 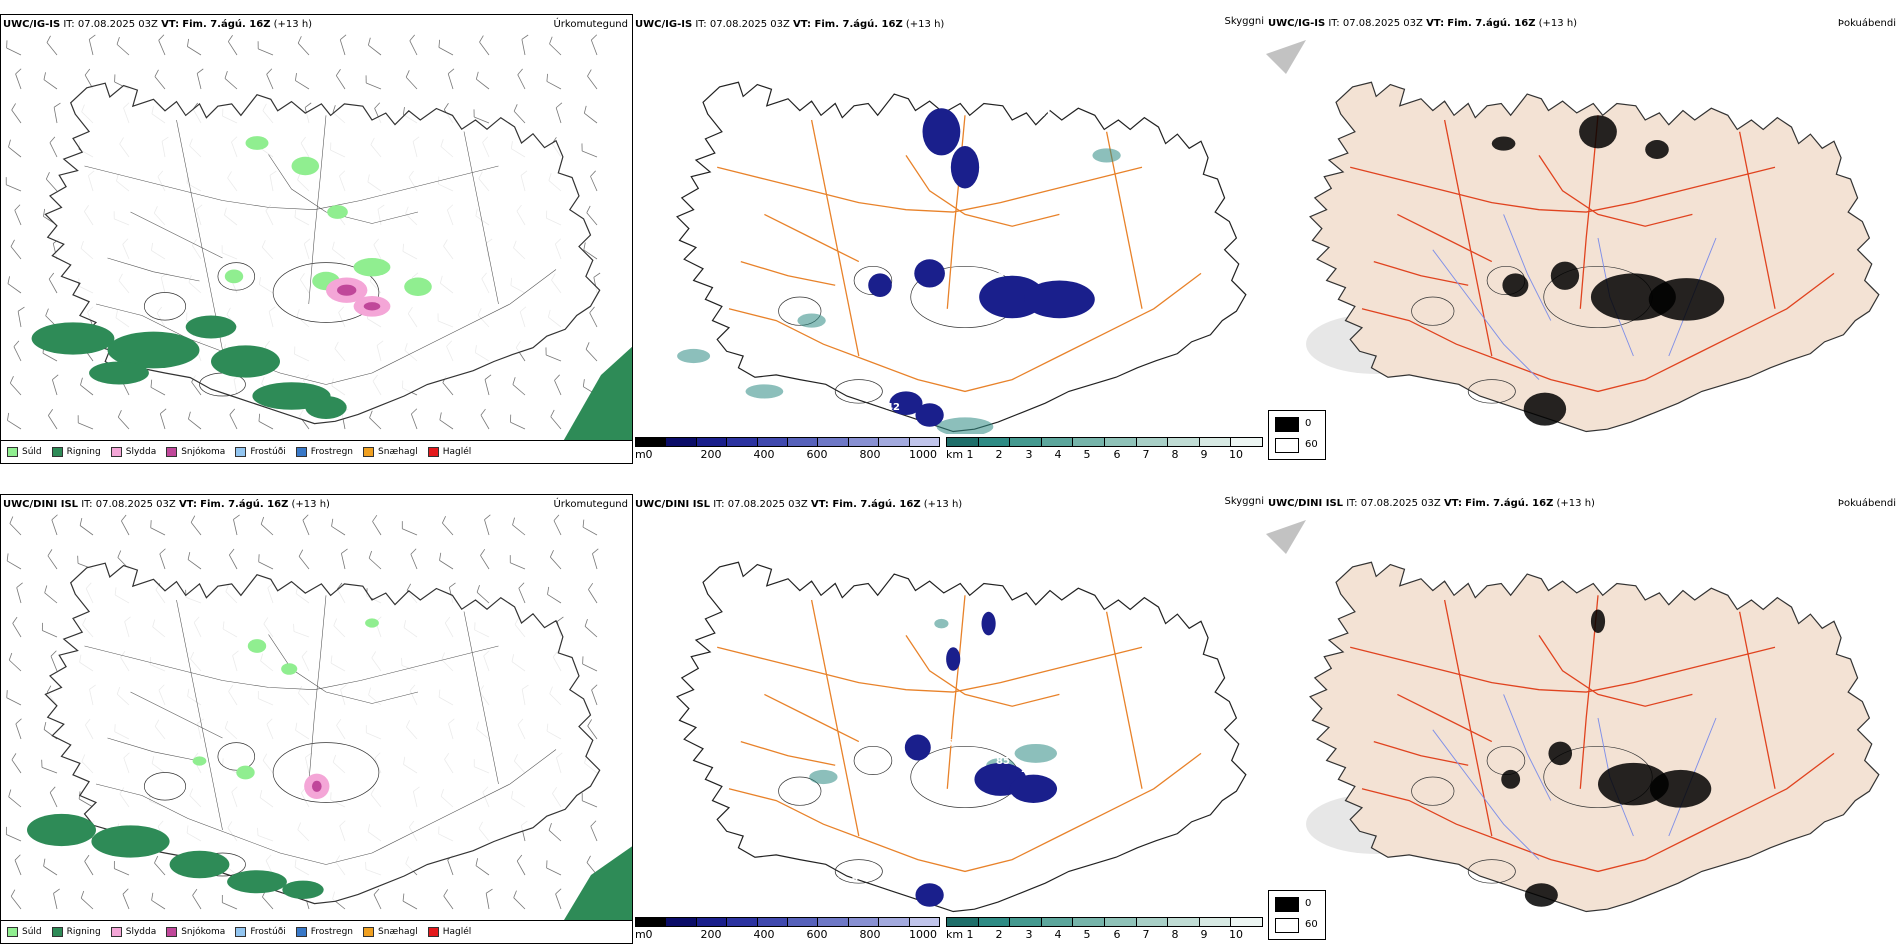 What do you see at coordinates (1104, 922) in the screenshot?
I see `visibility-colorbar` at bounding box center [1104, 922].